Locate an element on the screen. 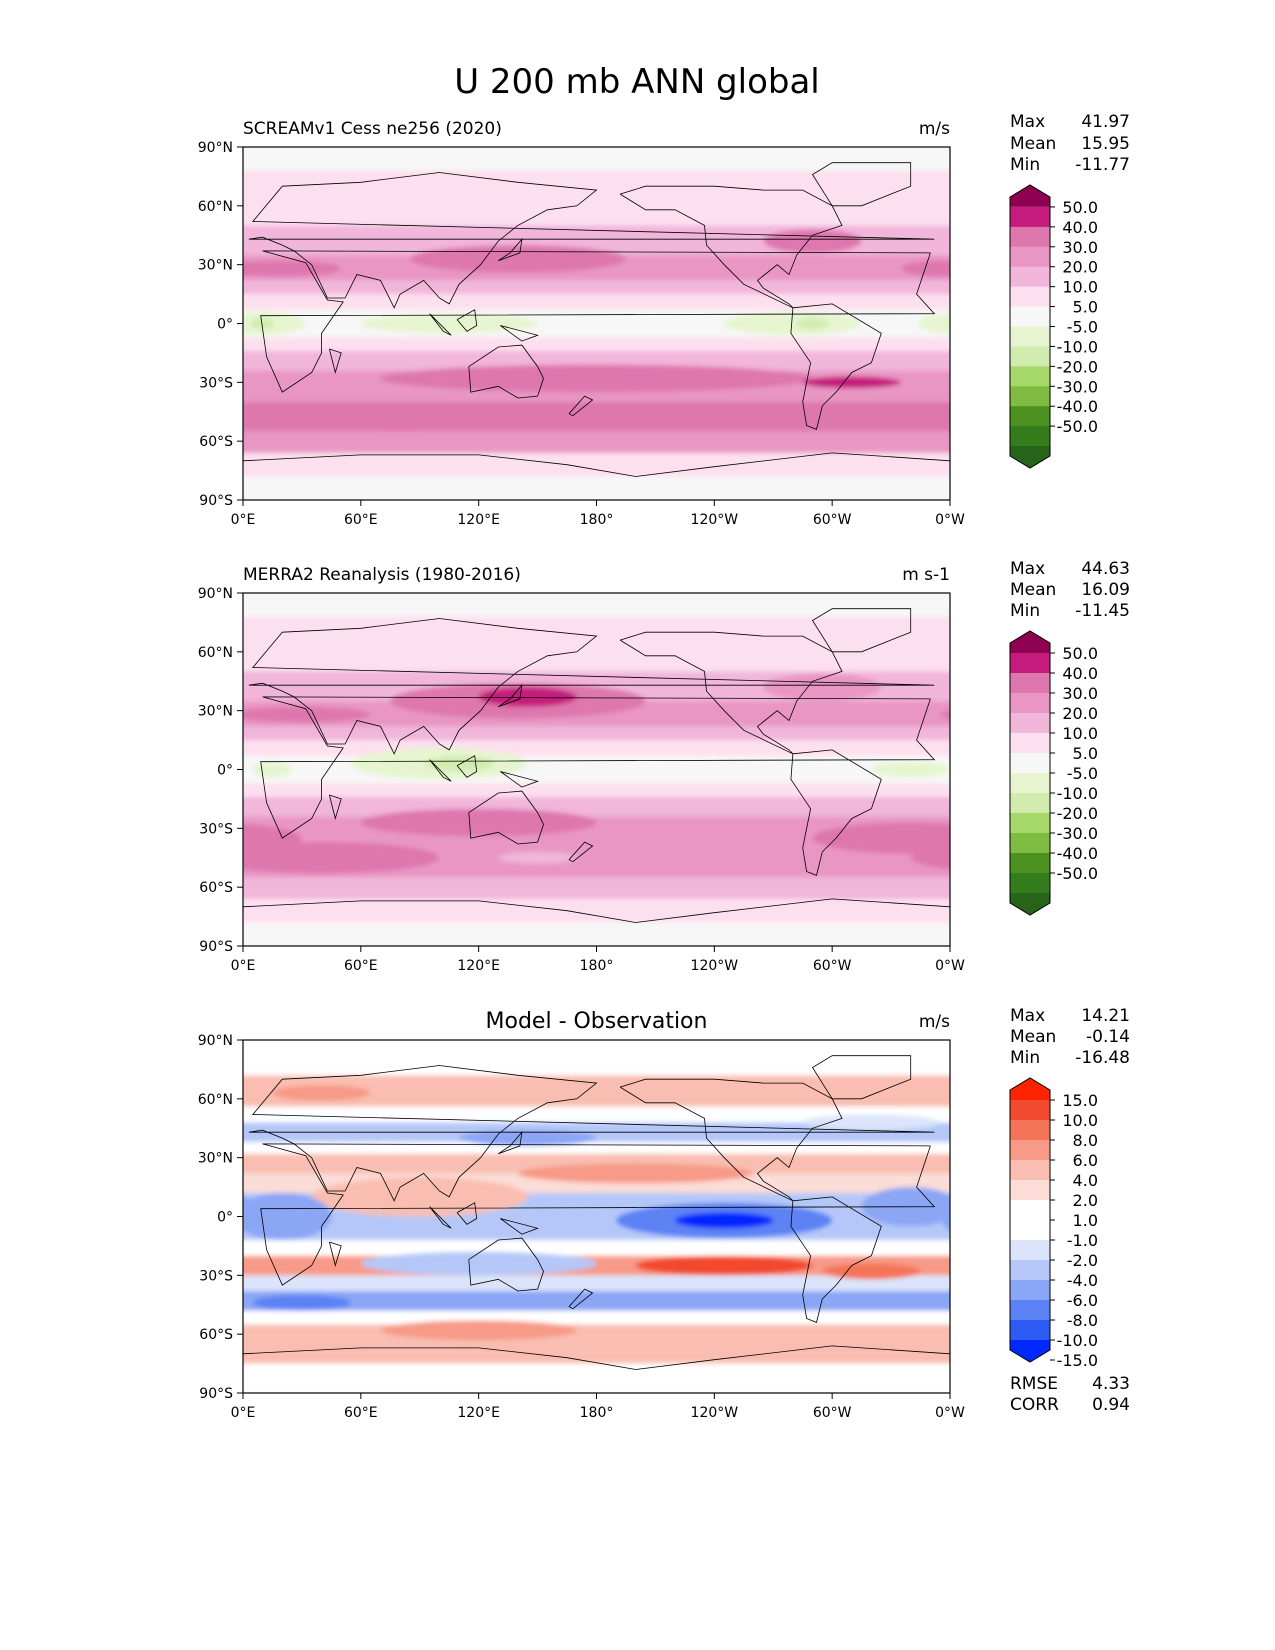  colorbar-tick-label: -20.0 is located at coordinates (1077, 813).